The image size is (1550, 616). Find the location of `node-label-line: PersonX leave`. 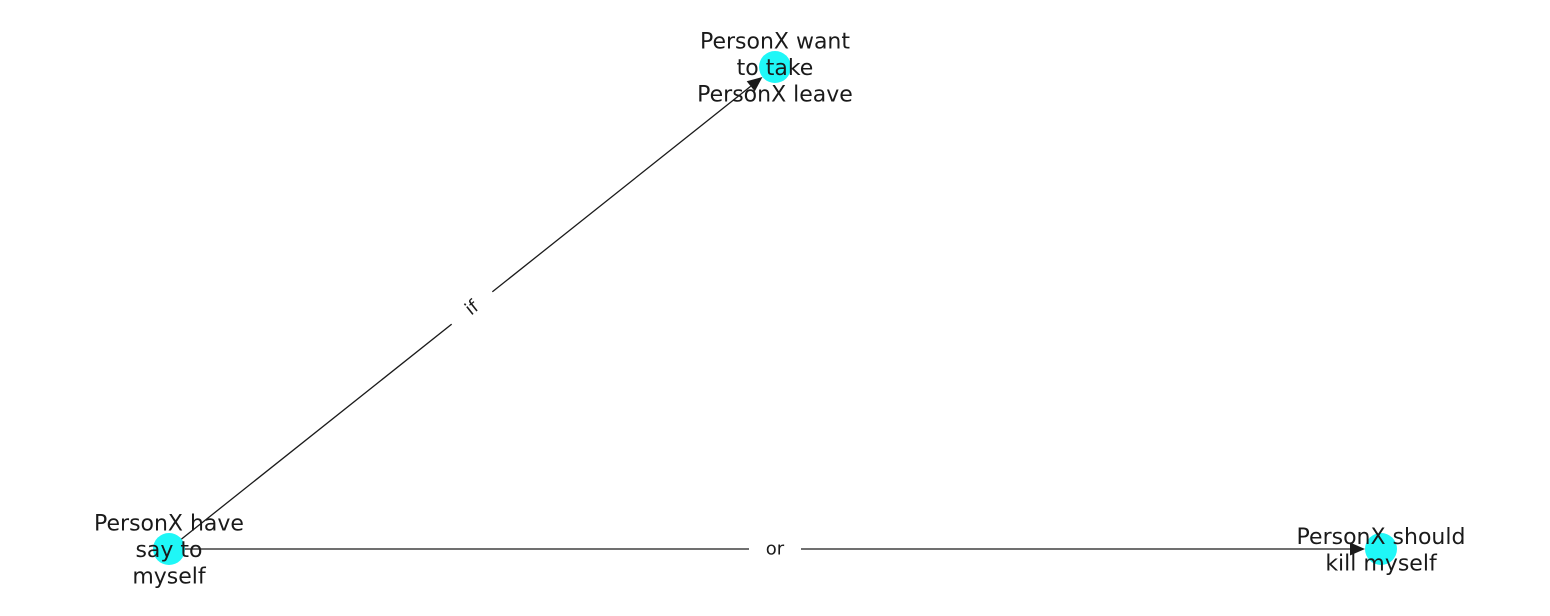

node-label-line: PersonX leave is located at coordinates (775, 95).